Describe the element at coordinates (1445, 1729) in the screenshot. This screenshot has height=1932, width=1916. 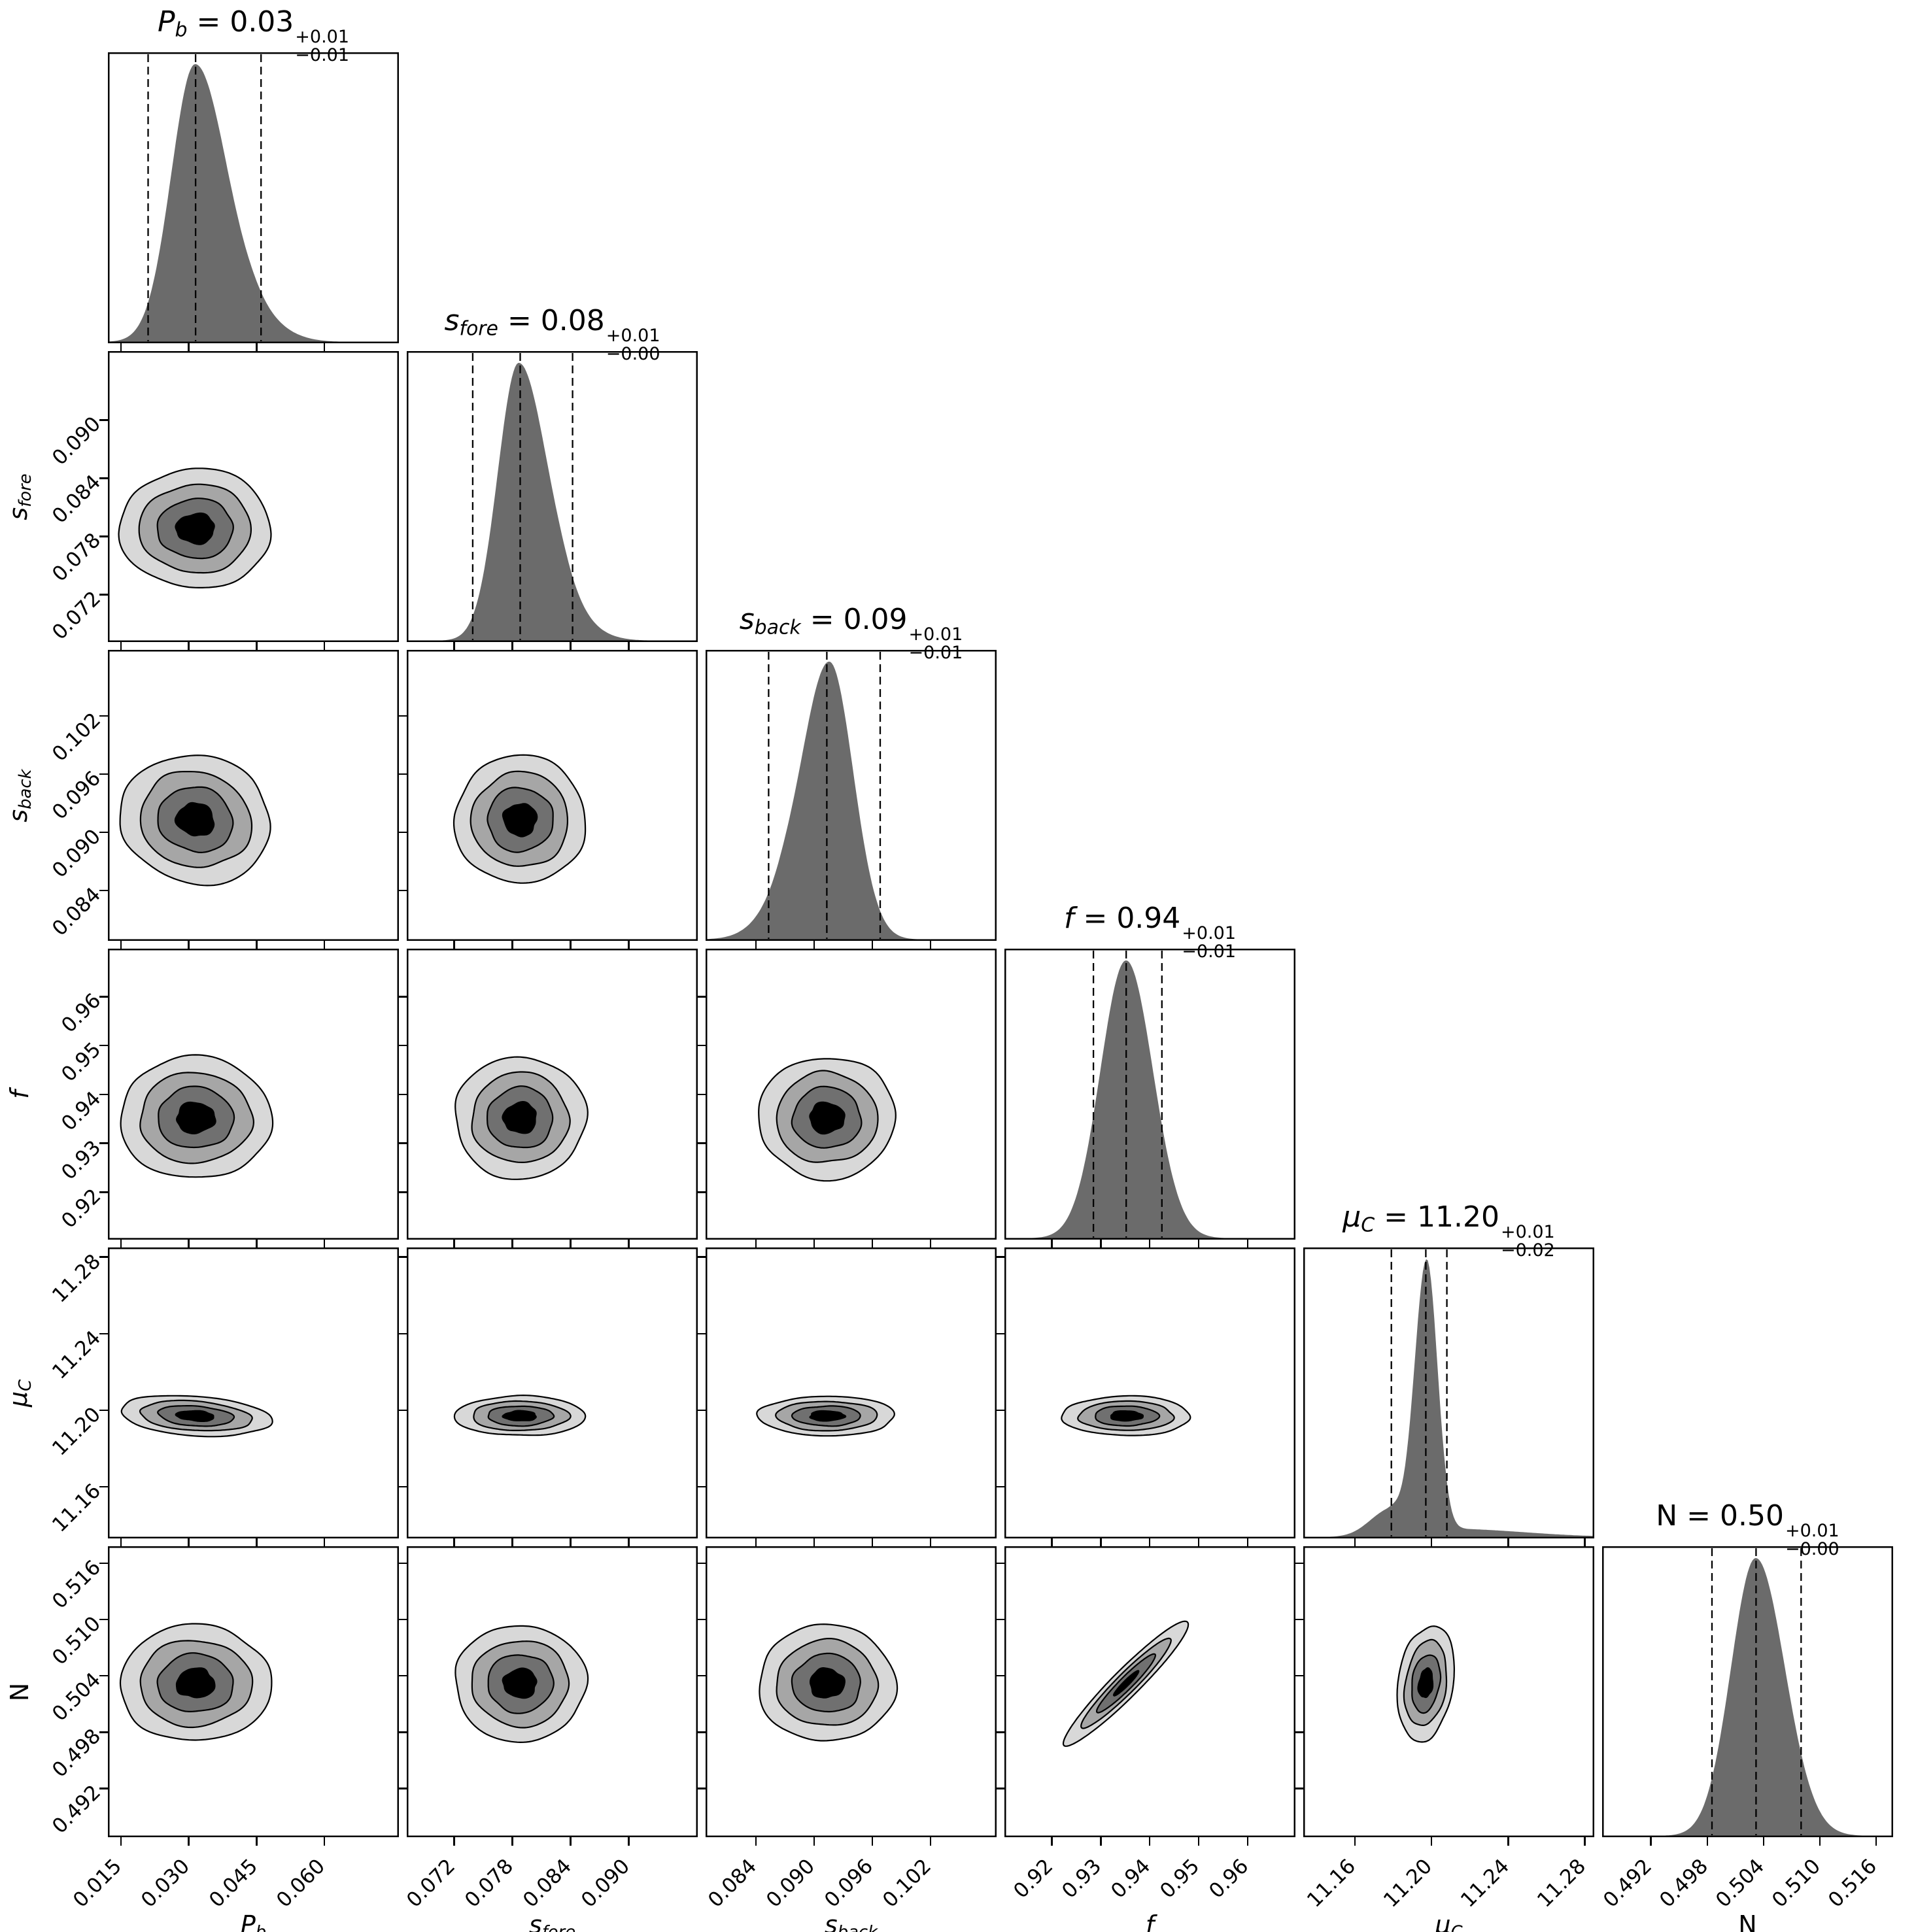
I see `contour-panel-mu_C-vs-N: 11.16 11.20 11.24 11.28` at that location.